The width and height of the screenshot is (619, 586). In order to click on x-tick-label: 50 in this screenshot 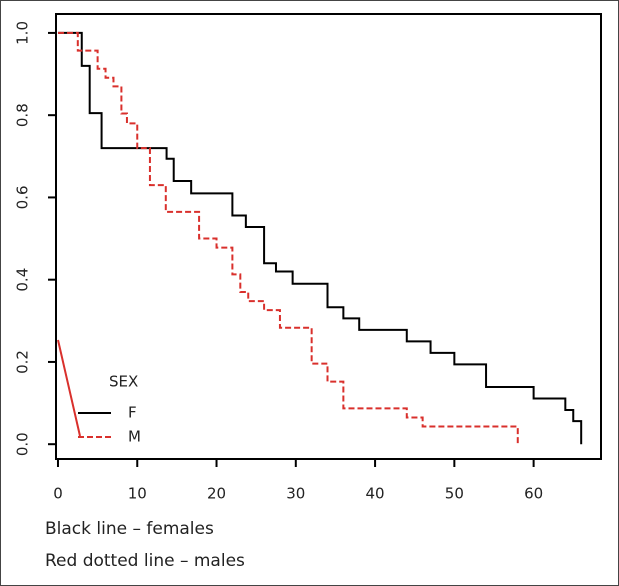, I will do `click(454, 494)`.